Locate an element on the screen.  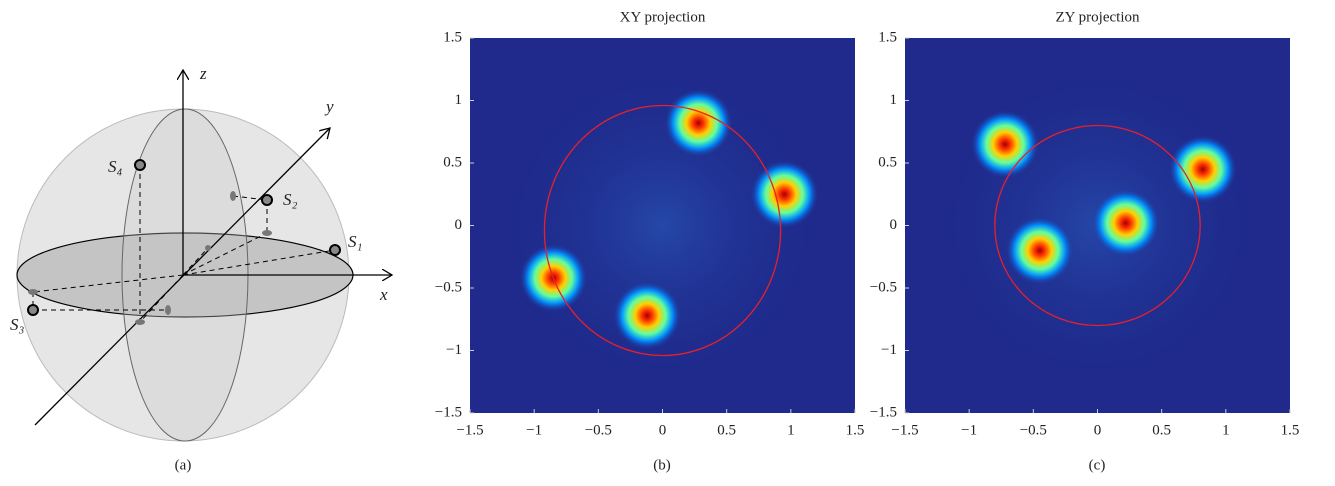
projection-dots is located at coordinates (150, 258).